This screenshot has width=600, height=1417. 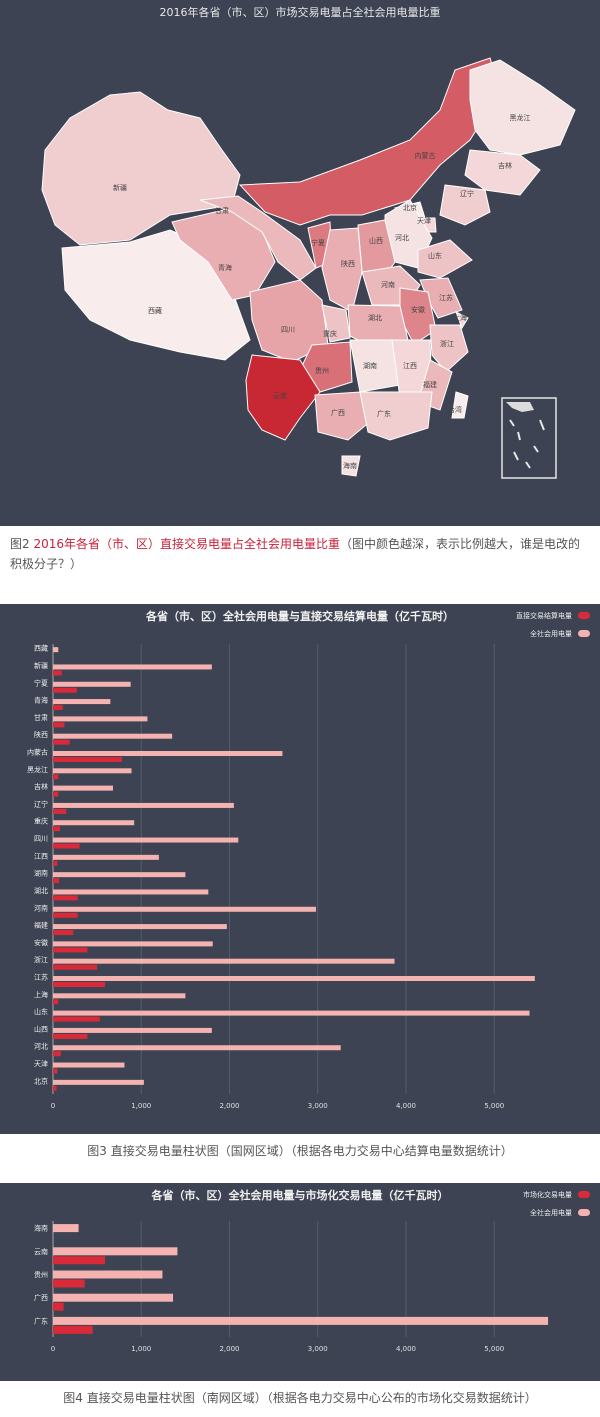 I want to click on region-重庆, so click(x=336, y=323).